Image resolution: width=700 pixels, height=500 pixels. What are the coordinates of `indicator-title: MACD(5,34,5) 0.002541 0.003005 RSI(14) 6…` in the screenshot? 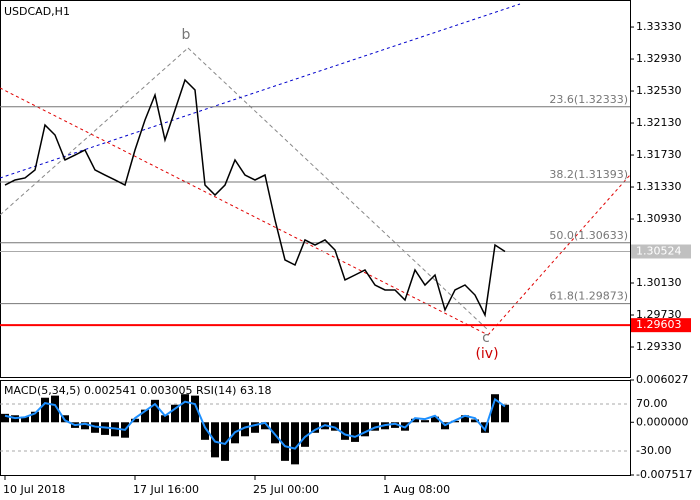 It's located at (137, 390).